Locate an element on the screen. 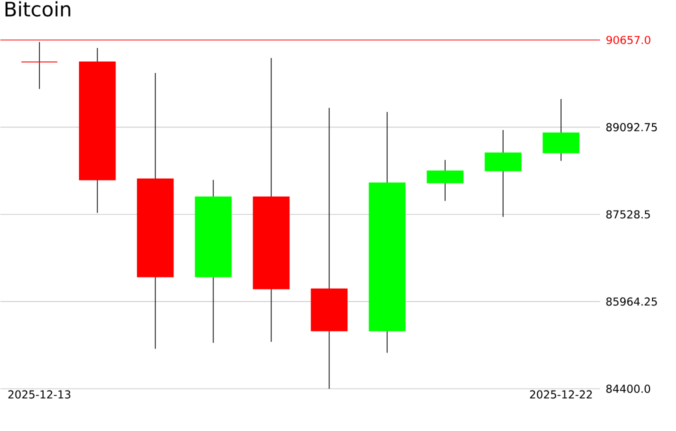 The height and width of the screenshot is (431, 676). y-tick-label: 89092.75 is located at coordinates (631, 127).